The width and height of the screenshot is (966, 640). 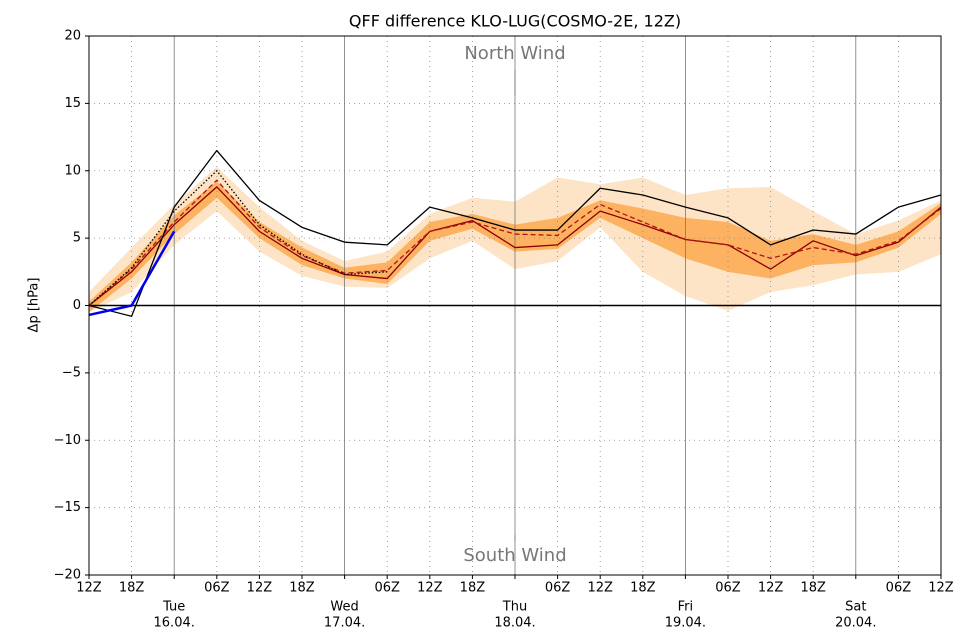 I want to click on x-day-label: Sat, so click(x=855, y=607).